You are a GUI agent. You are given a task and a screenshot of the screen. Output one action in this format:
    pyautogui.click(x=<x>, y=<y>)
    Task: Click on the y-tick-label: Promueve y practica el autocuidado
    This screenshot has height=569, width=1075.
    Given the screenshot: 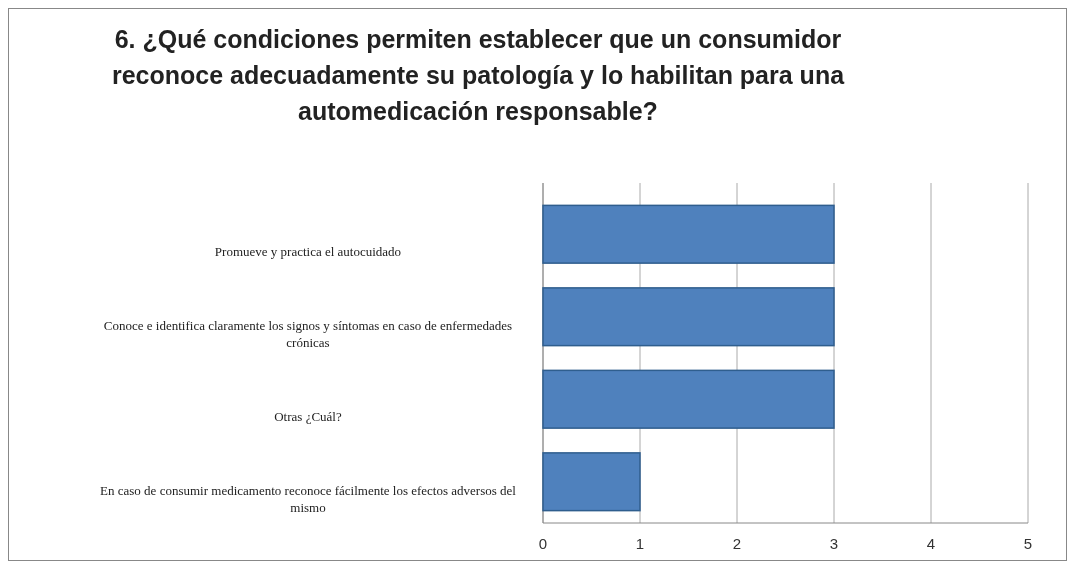 What is the action you would take?
    pyautogui.click(x=308, y=252)
    